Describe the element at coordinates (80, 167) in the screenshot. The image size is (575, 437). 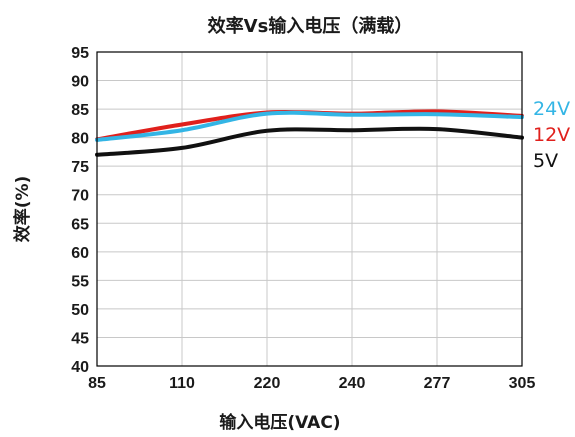
I see `y-tick-label: 75` at that location.